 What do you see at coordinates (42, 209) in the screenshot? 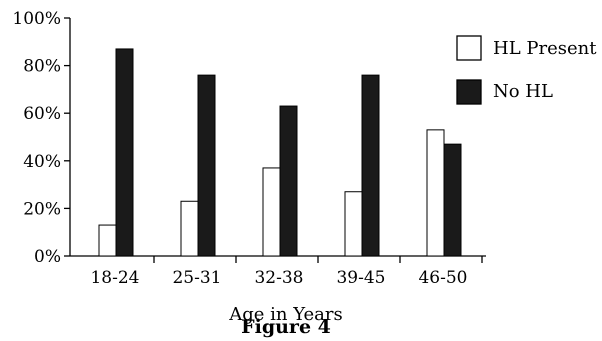
I see `y-tick-label: 20%` at bounding box center [42, 209].